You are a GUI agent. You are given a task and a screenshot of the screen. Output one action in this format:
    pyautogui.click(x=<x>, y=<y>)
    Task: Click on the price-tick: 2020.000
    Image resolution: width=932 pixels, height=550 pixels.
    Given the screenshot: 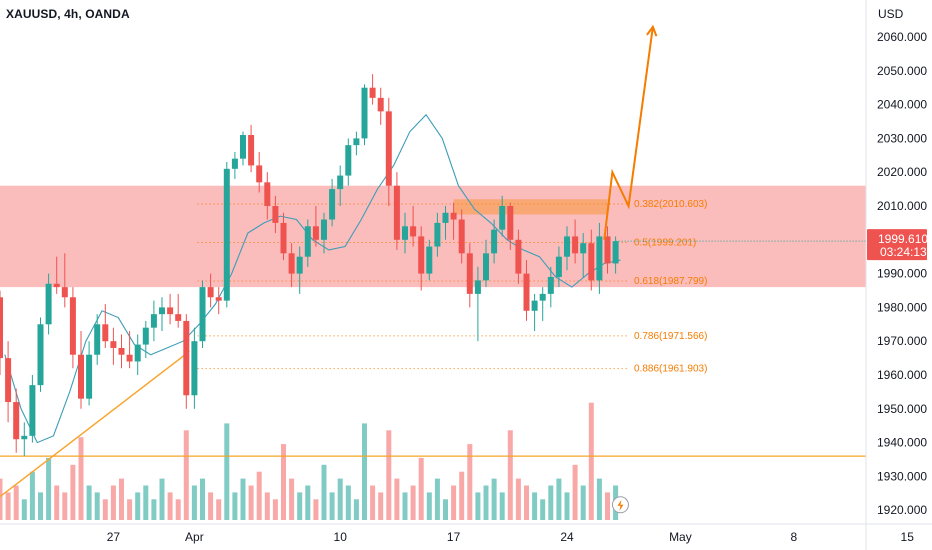 What is the action you would take?
    pyautogui.click(x=902, y=172)
    